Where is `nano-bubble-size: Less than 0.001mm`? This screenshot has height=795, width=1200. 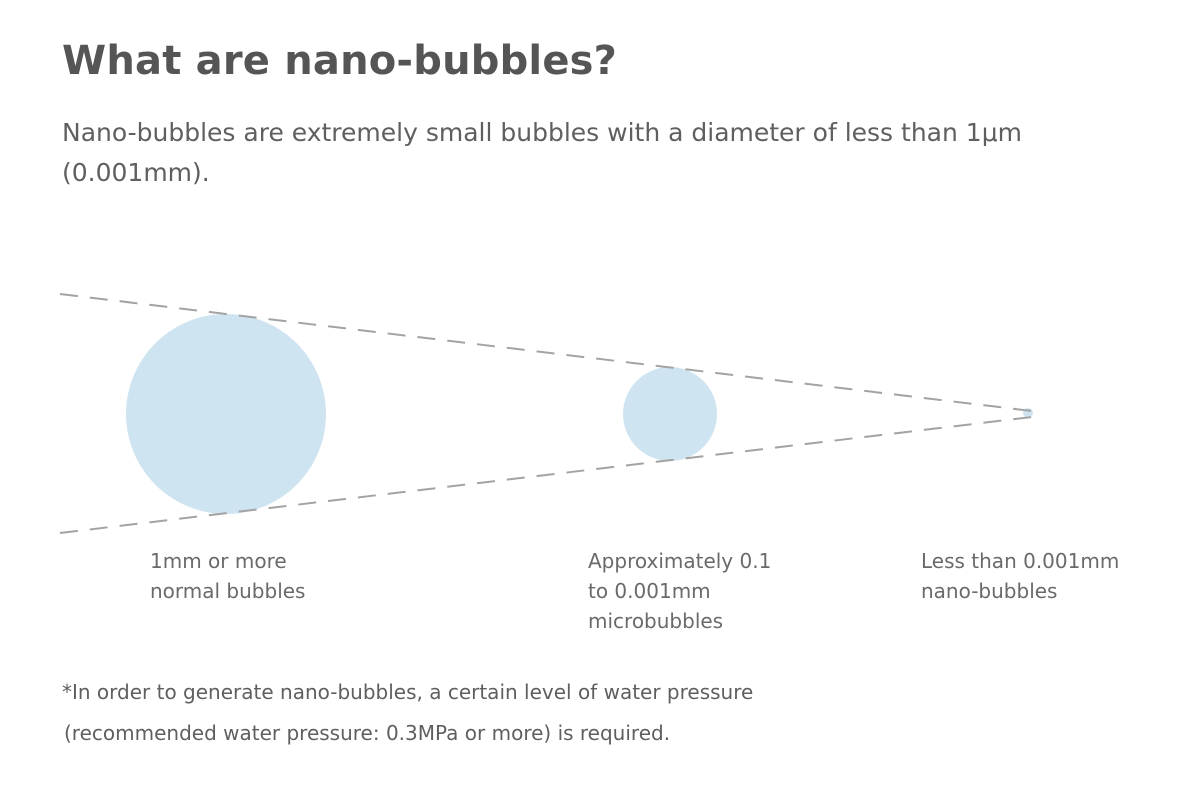
nano-bubble-size: Less than 0.001mm is located at coordinates (1020, 561).